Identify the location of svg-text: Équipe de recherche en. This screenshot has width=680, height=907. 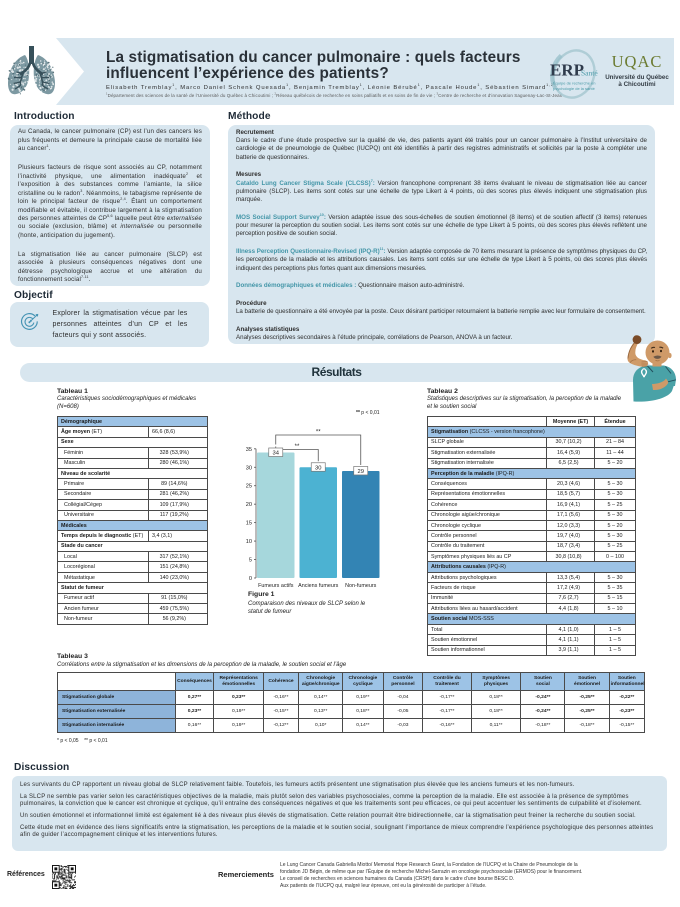
(574, 83).